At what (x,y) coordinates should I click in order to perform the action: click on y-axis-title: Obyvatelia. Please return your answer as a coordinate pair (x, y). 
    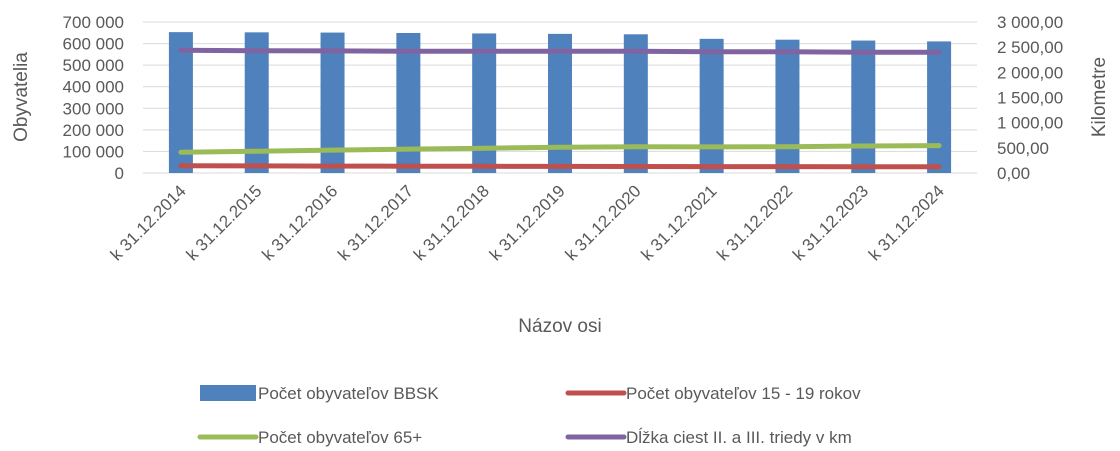
    Looking at the image, I should click on (21, 97).